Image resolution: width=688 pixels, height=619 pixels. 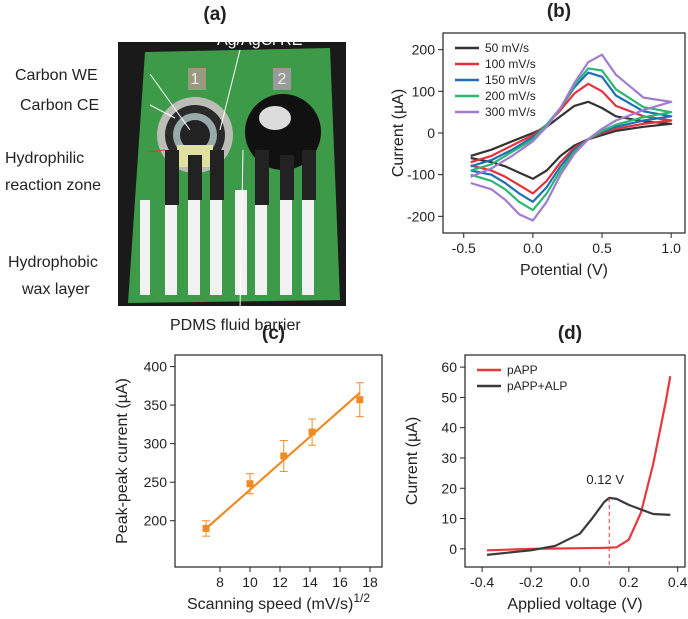 What do you see at coordinates (570, 333) in the screenshot?
I see `panel-label: (d)` at bounding box center [570, 333].